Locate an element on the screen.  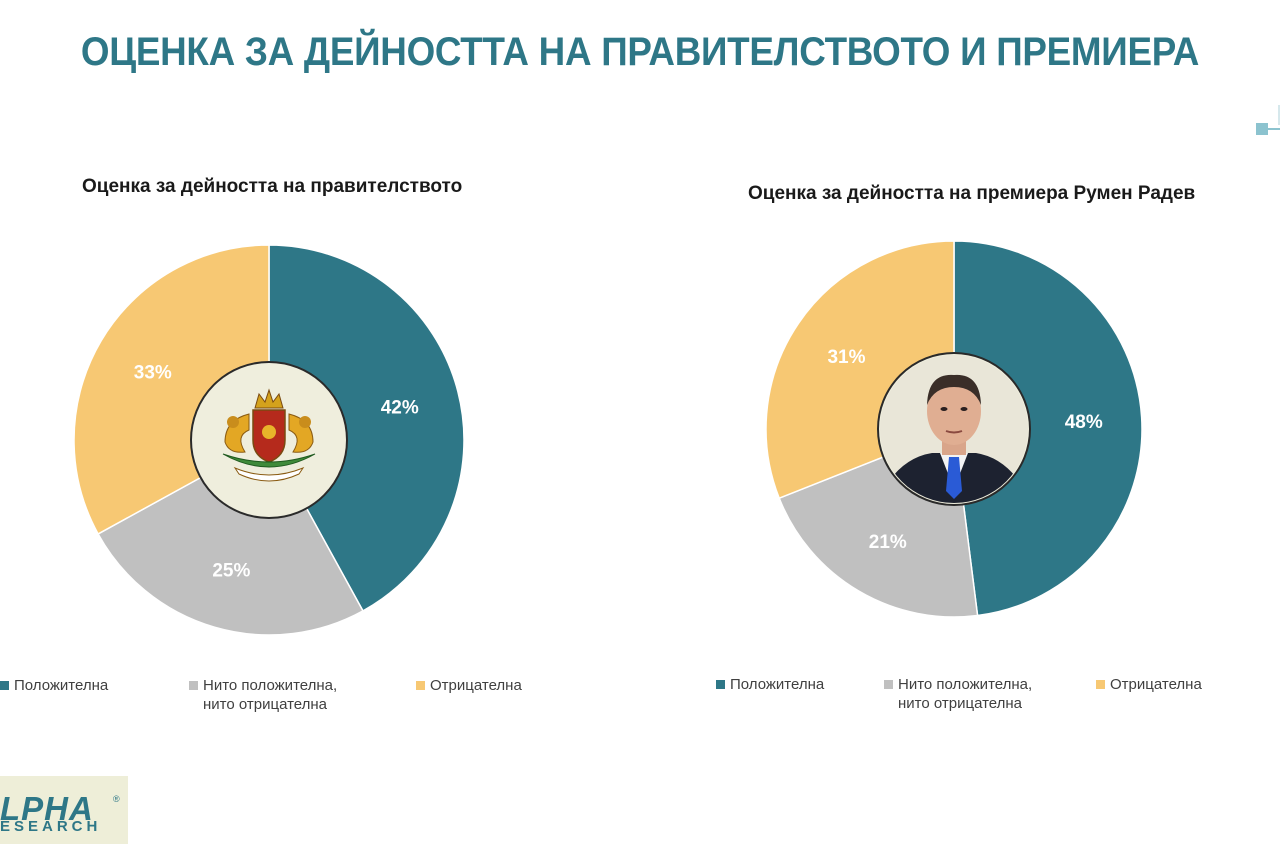
logo-text-top: LPHA is located at coordinates (47, 808).